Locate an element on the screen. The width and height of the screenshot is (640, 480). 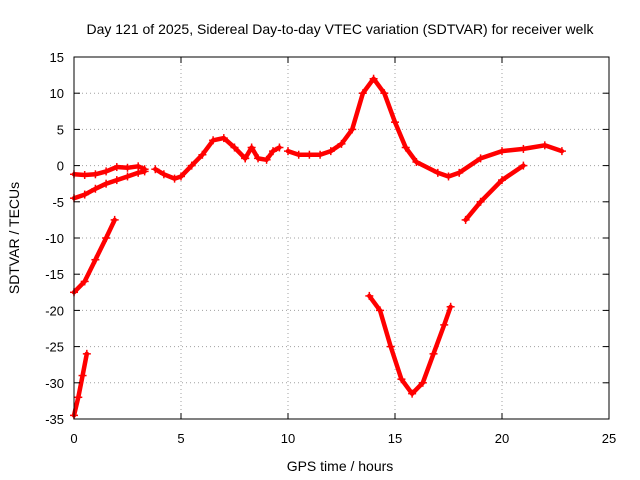
y-tick-label: -30 is located at coordinates (54, 383).